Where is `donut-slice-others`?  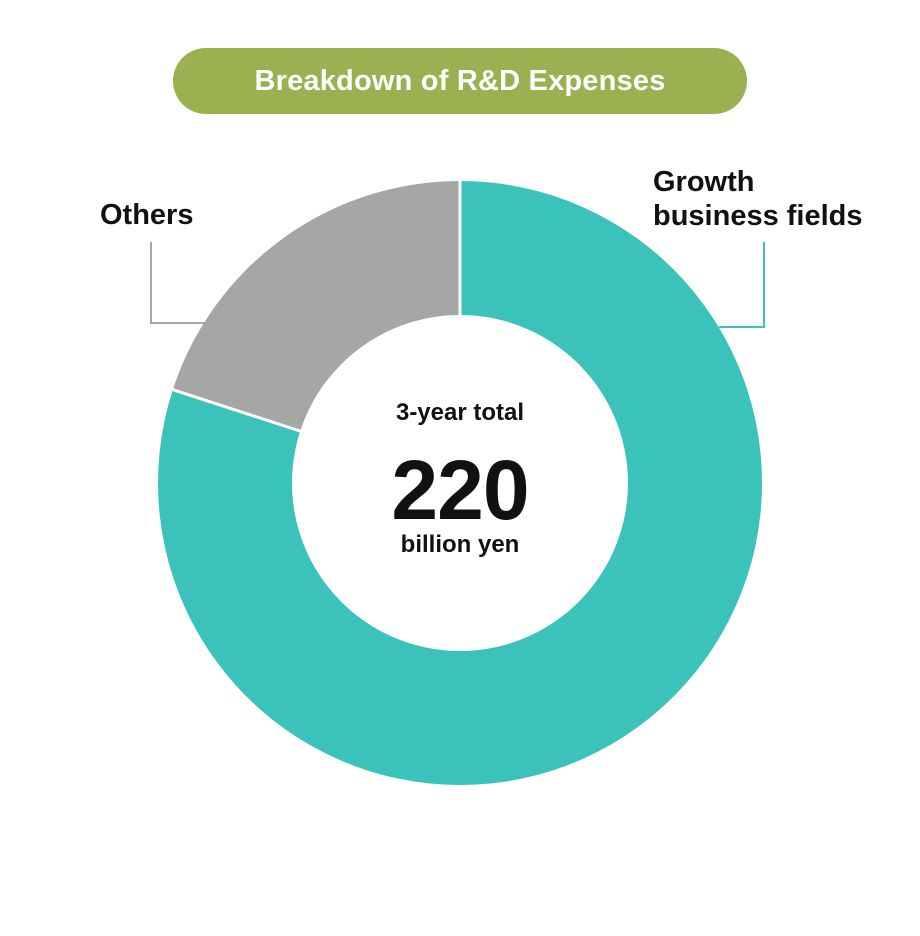
donut-slice-others is located at coordinates (316, 306).